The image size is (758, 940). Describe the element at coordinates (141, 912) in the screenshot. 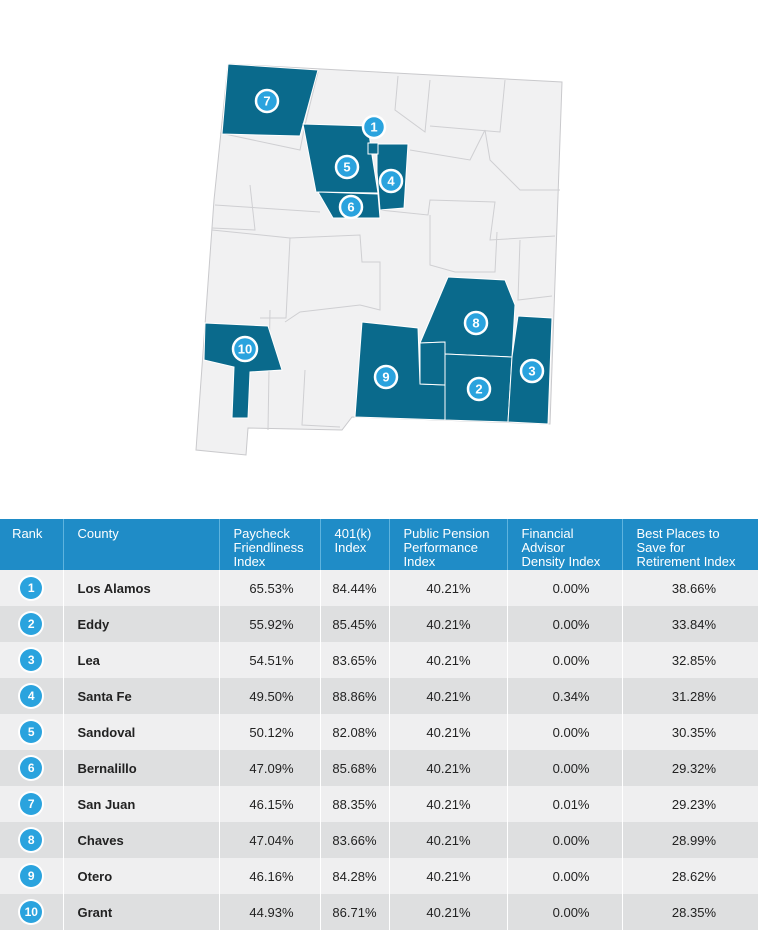

I see `county-cell: Grant` at that location.